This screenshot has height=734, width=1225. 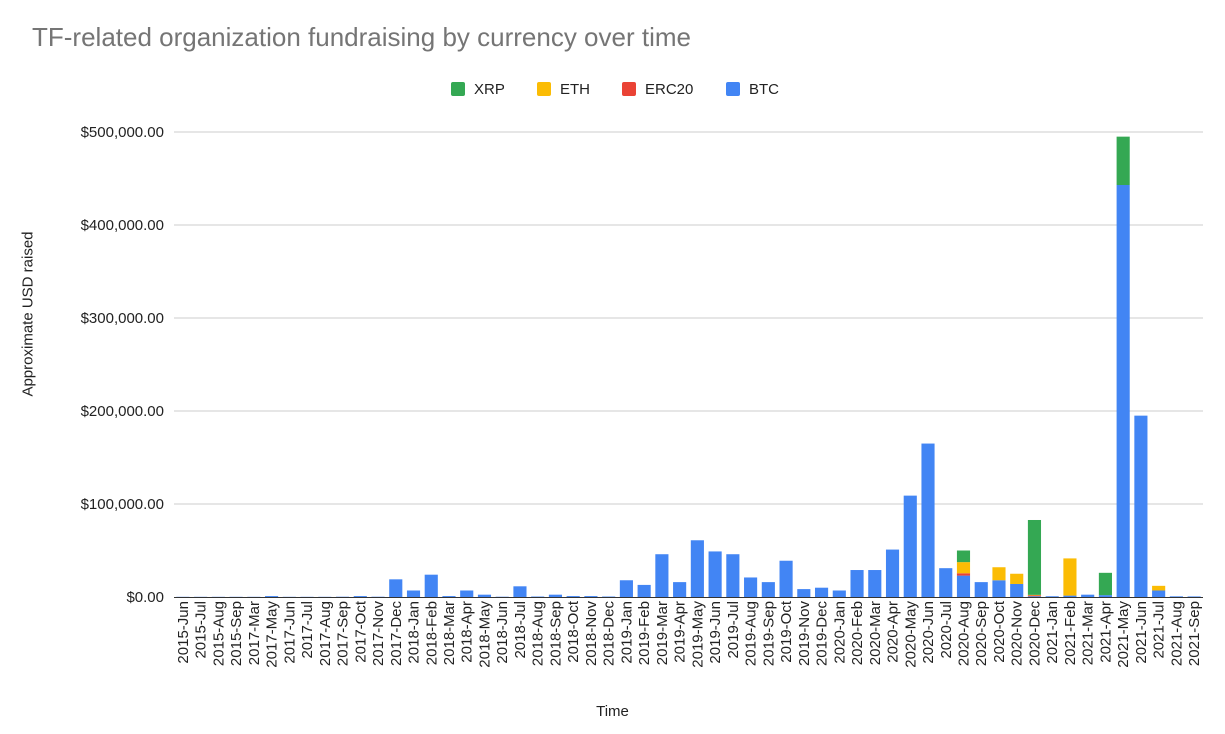 I want to click on x-tick-label: 2017-May, so click(x=272, y=634).